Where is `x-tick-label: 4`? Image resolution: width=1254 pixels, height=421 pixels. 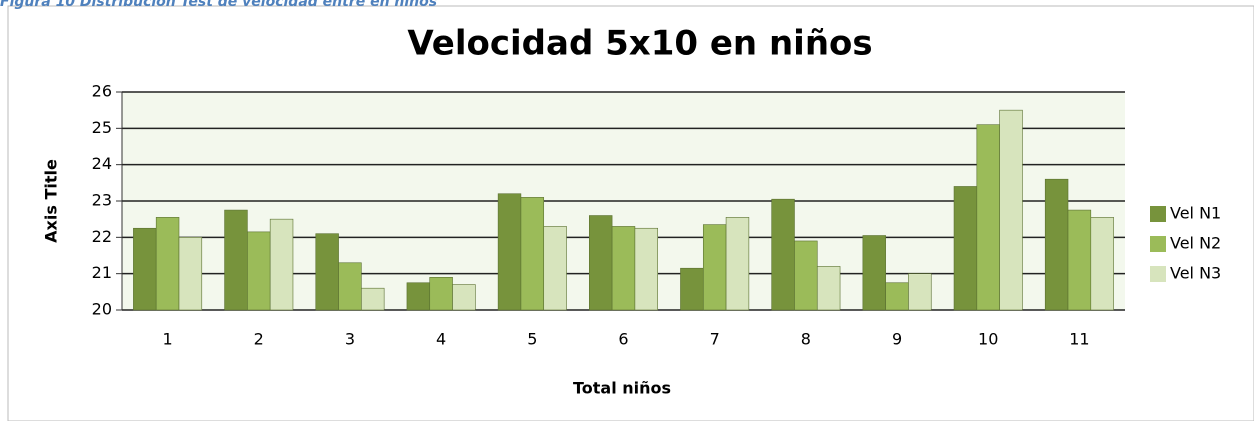 x-tick-label: 4 is located at coordinates (441, 339).